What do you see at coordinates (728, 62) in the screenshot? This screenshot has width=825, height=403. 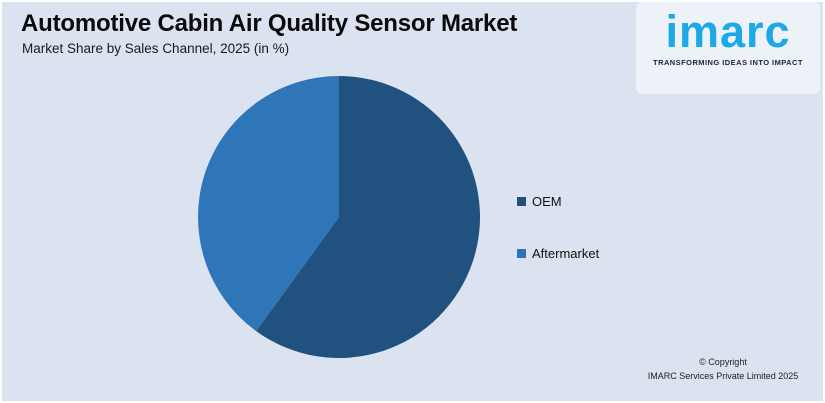 I see `imarc-logo-tagline: TRANSFORMING IDEAS INTO IMPACT` at bounding box center [728, 62].